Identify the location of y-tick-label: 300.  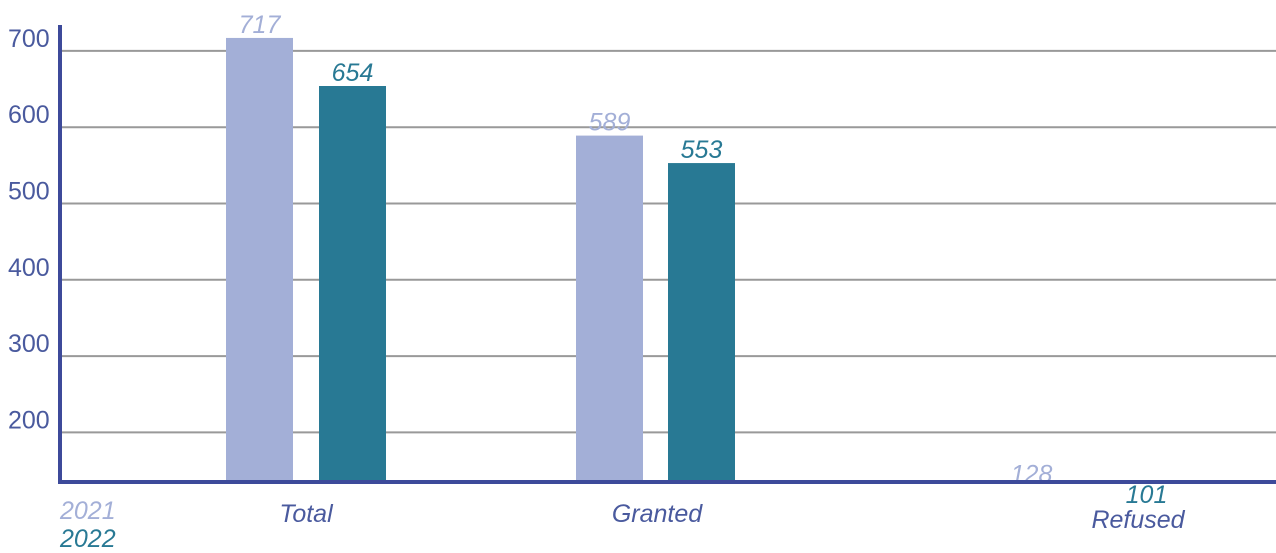
(29, 344).